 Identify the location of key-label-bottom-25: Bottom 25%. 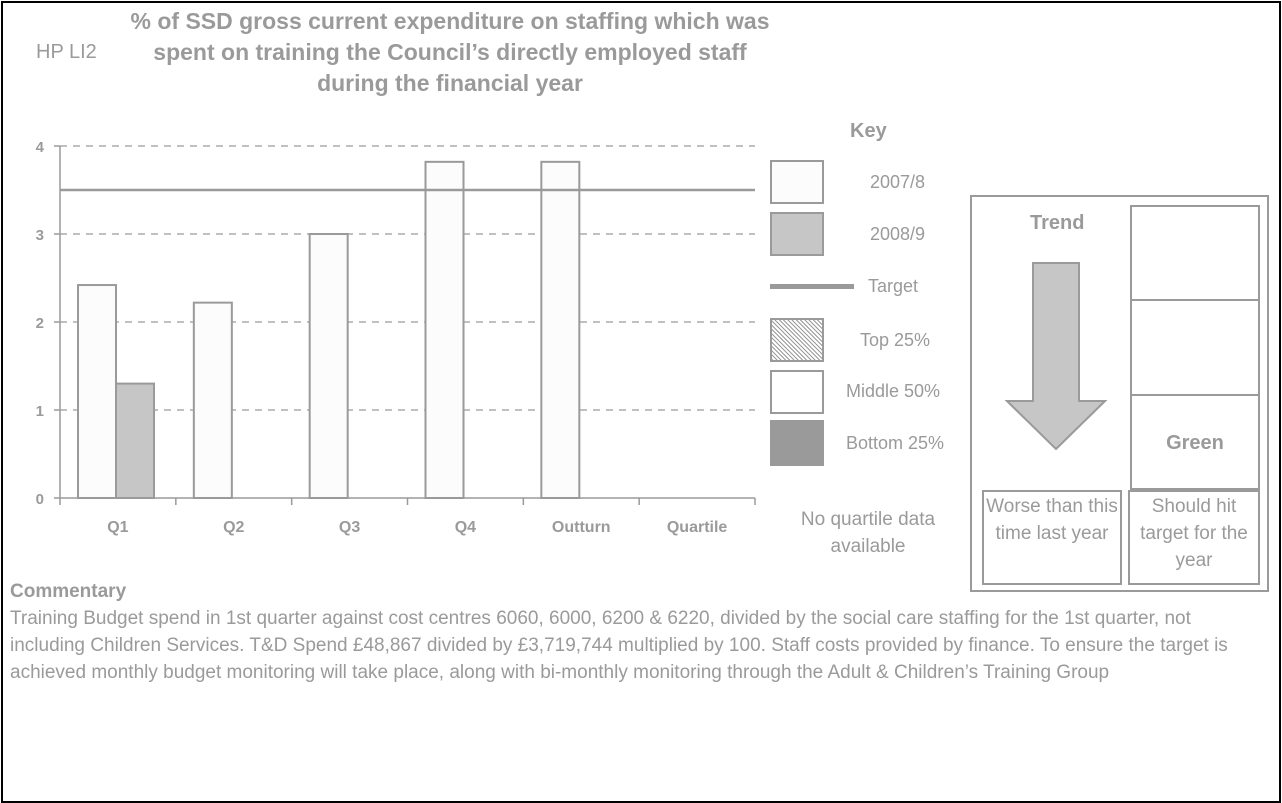
(895, 443).